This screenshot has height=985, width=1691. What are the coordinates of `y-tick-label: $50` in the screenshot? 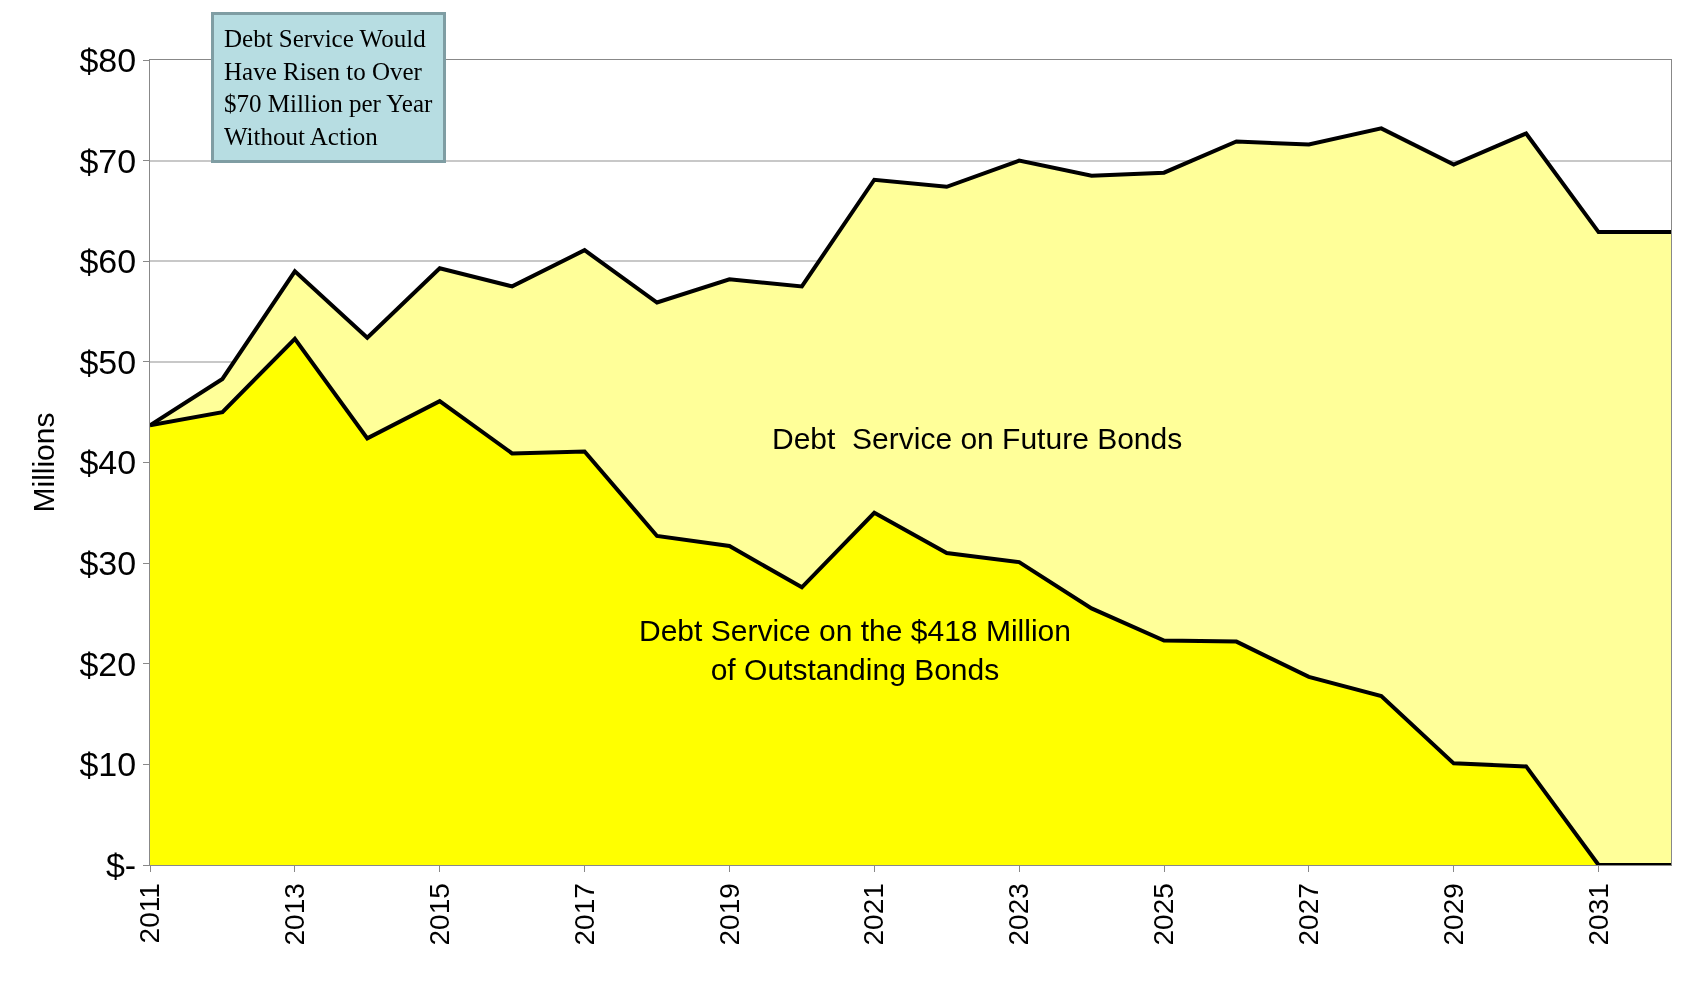 It's located at (108, 361).